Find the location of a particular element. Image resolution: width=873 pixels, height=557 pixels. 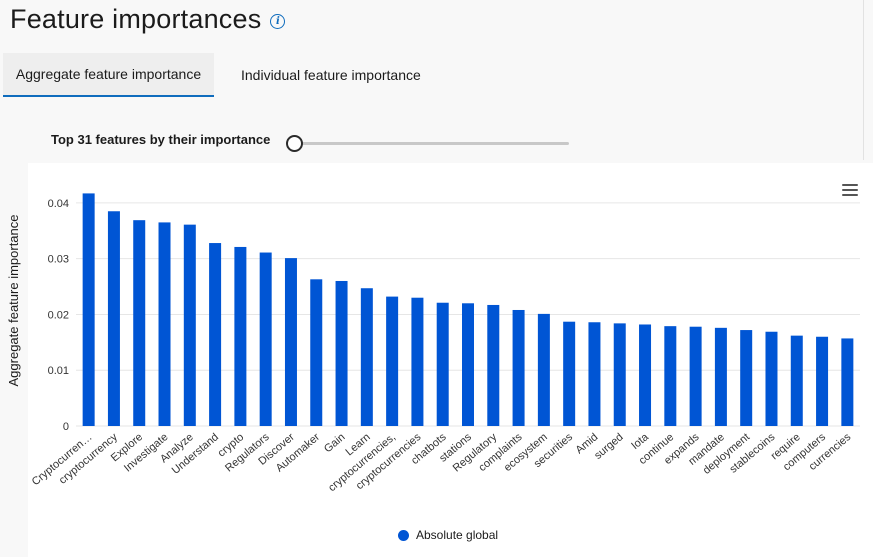

y-tick-label: 0.02 is located at coordinates (58, 315).